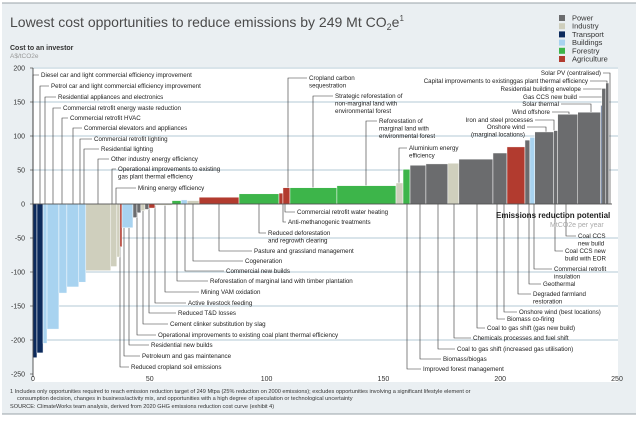  Describe the element at coordinates (298, 241) in the screenshot. I see `bar-label: and regrowth clearing` at that location.